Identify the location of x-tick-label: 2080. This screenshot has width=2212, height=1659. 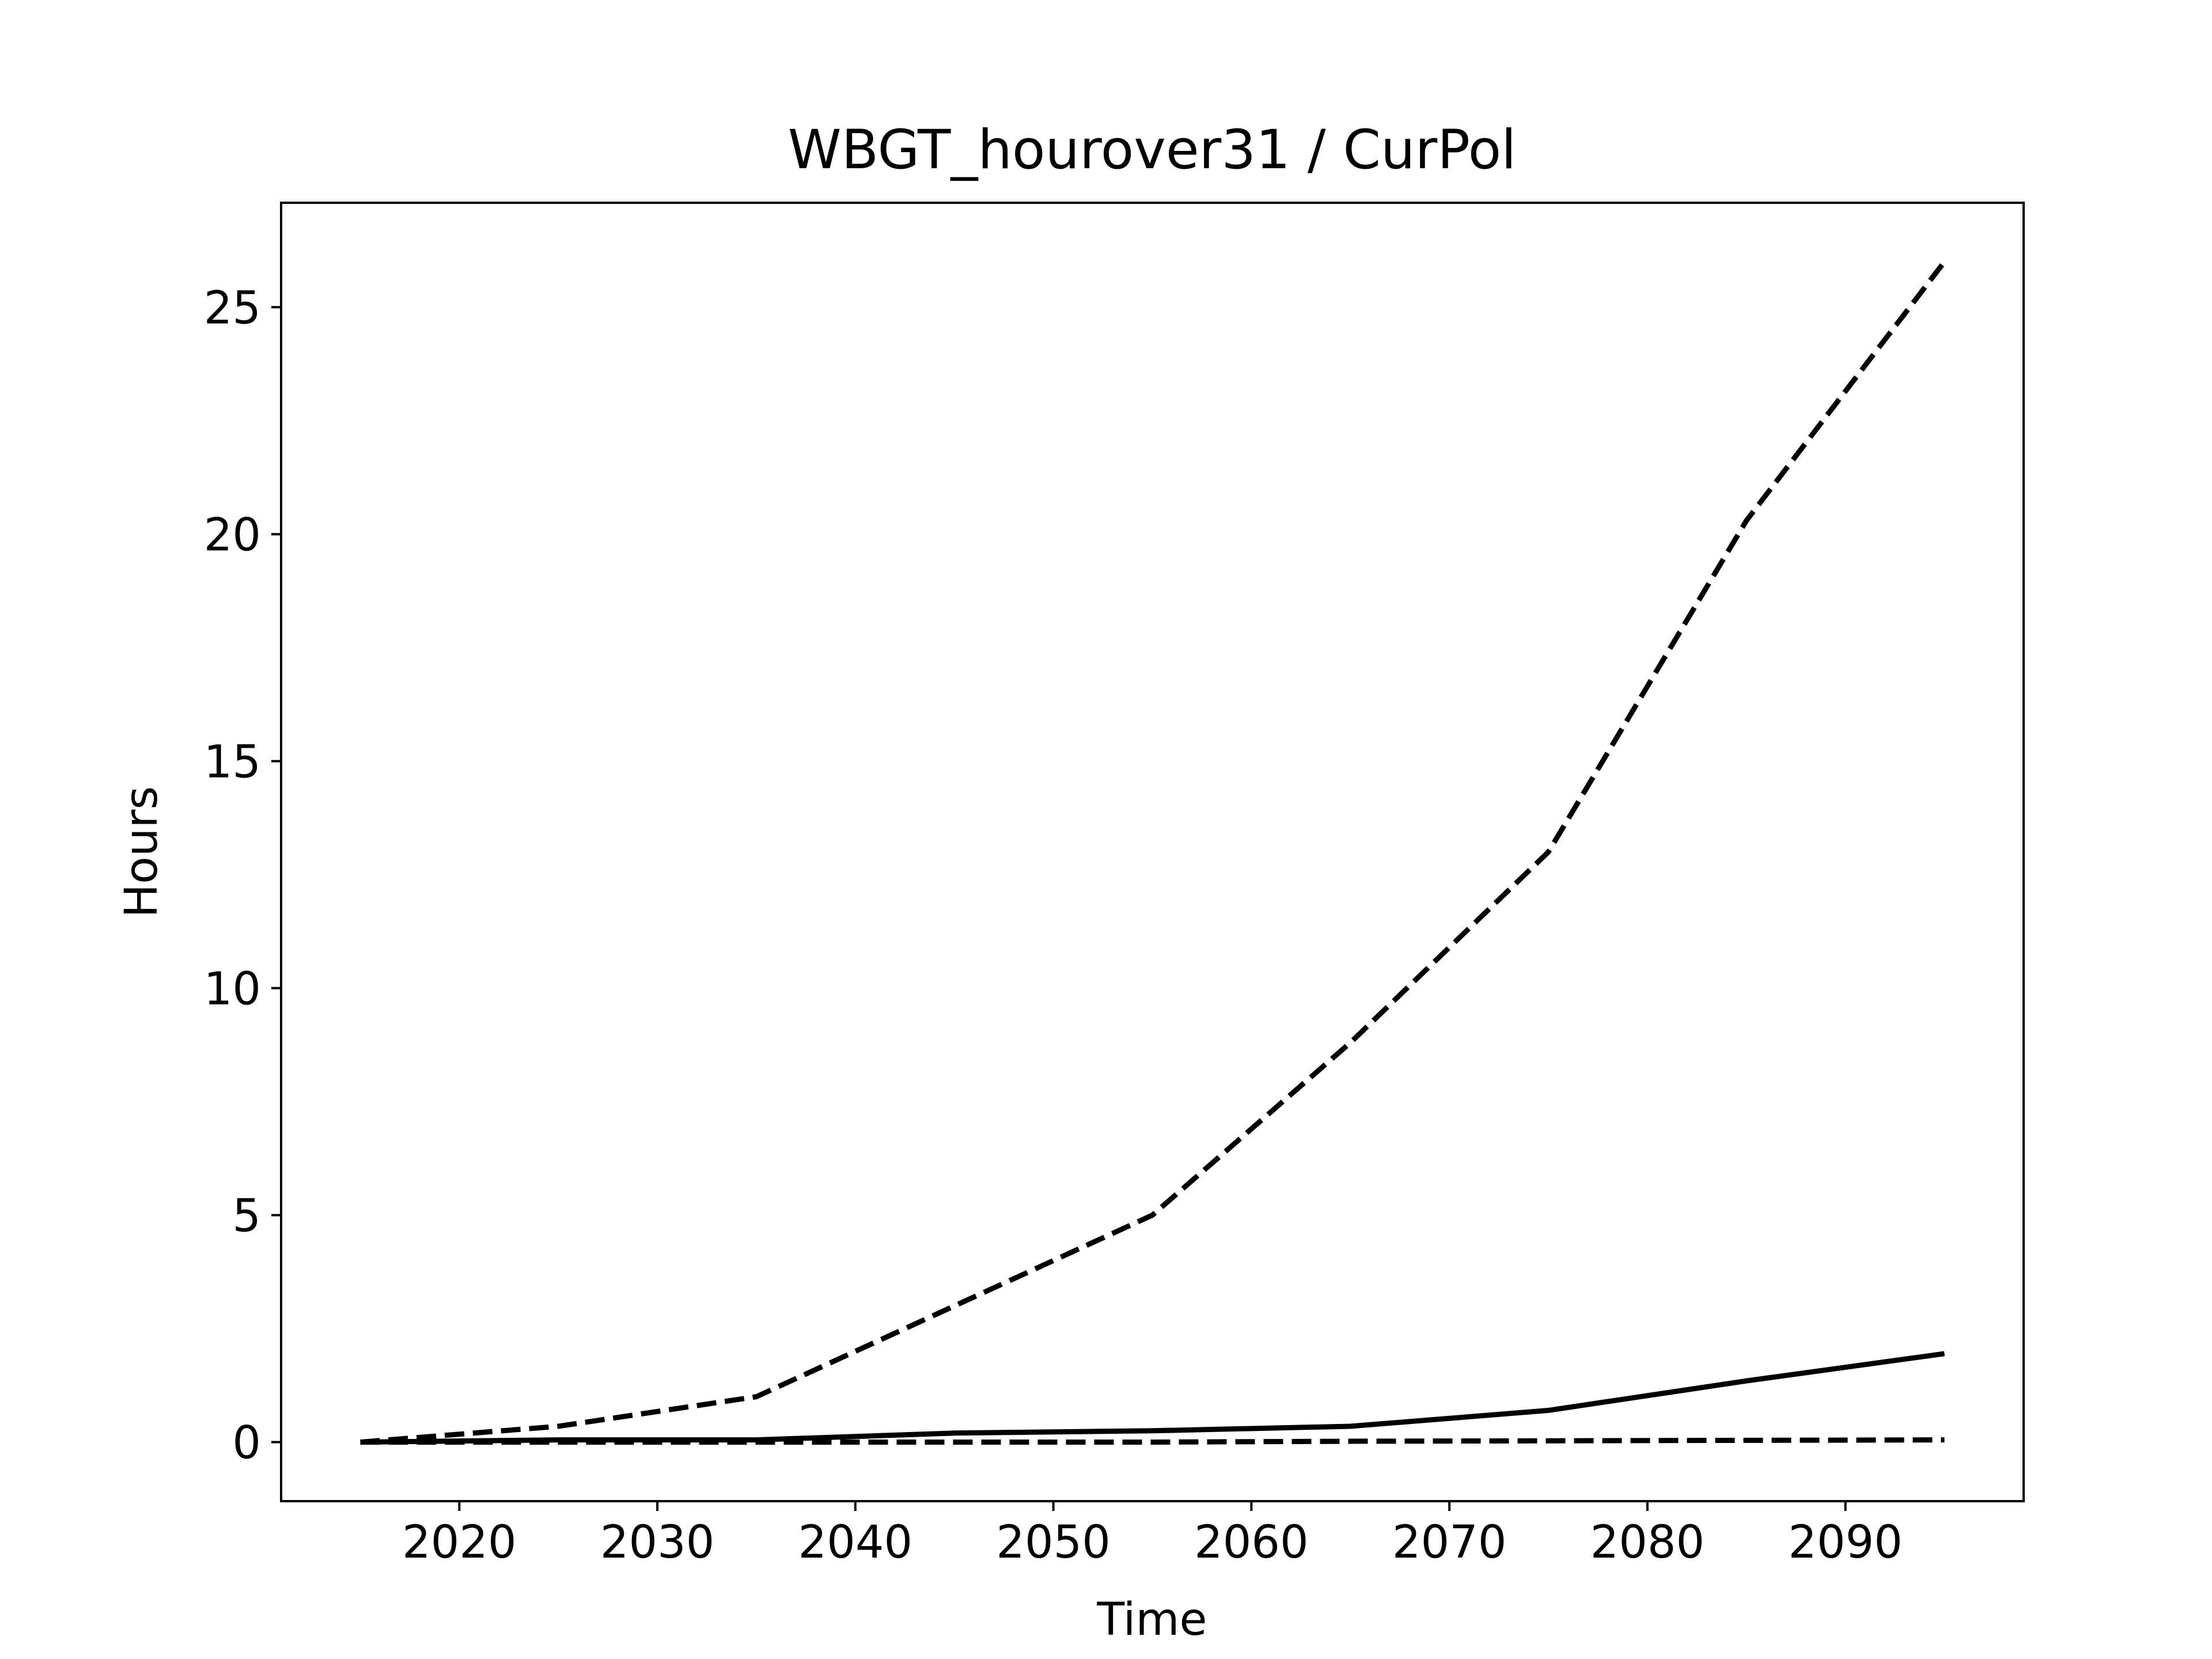
(1647, 1543).